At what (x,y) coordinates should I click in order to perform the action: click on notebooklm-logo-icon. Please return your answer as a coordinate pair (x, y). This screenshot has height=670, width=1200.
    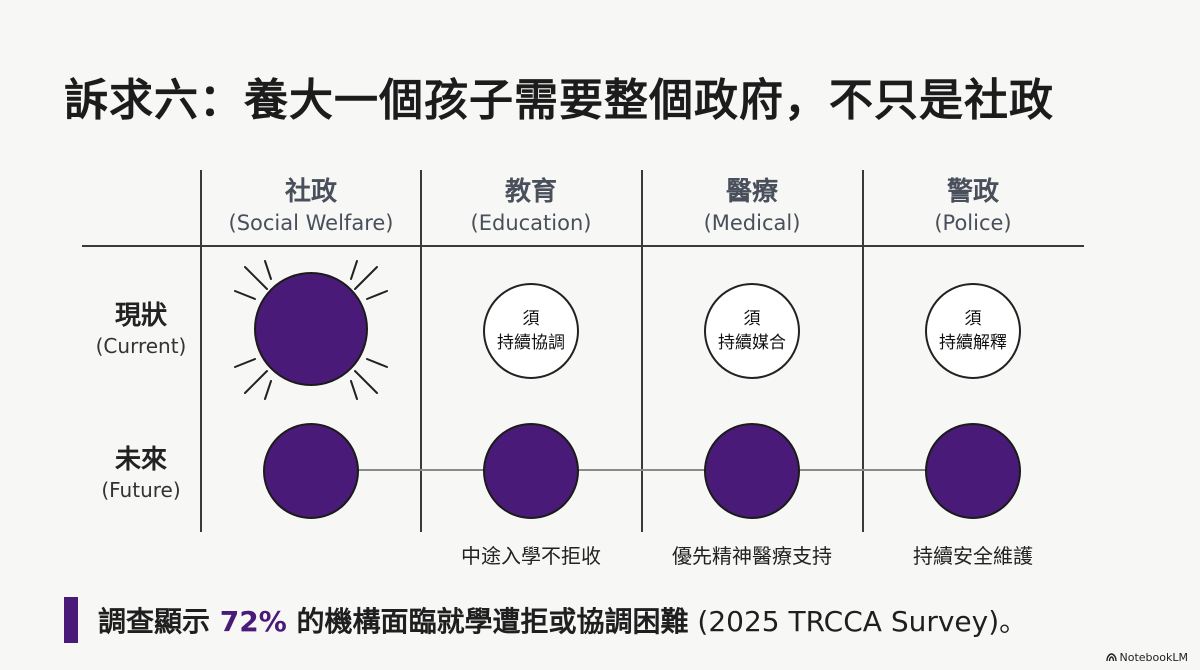
    Looking at the image, I should click on (1111, 657).